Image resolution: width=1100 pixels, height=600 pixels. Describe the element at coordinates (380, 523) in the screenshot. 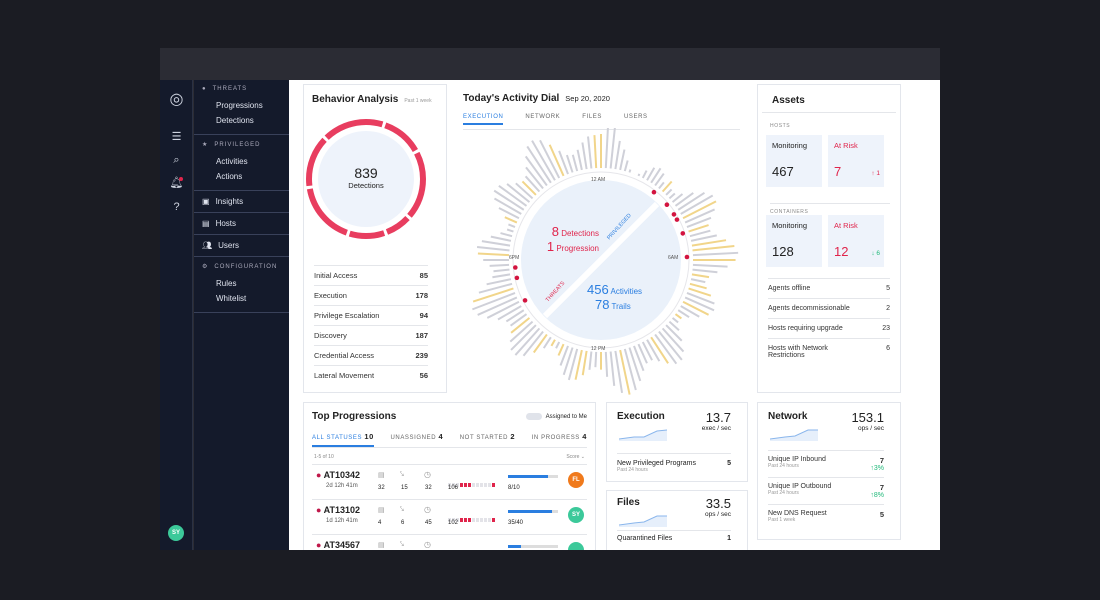

I see `hosts-count: 4` at that location.